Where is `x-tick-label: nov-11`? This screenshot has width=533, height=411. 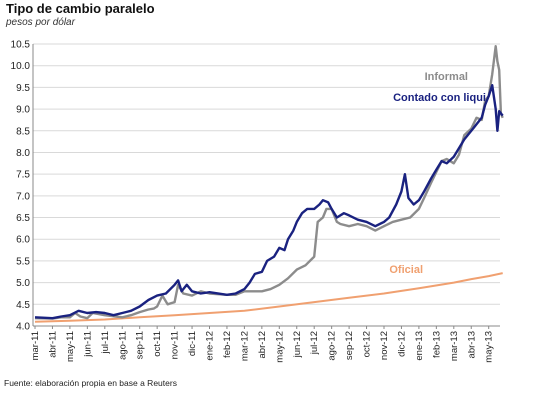
x-tick-label: nov-11 is located at coordinates (175, 345).